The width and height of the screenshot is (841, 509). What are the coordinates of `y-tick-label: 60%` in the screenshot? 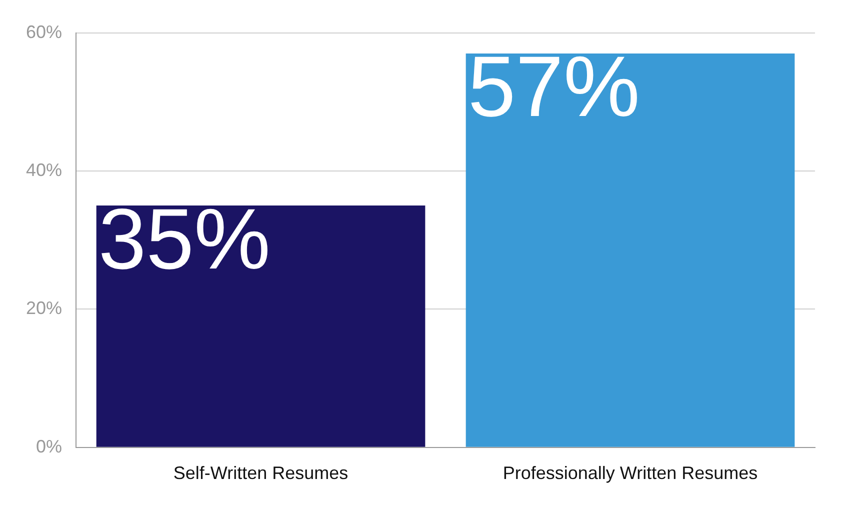 It's located at (44, 32).